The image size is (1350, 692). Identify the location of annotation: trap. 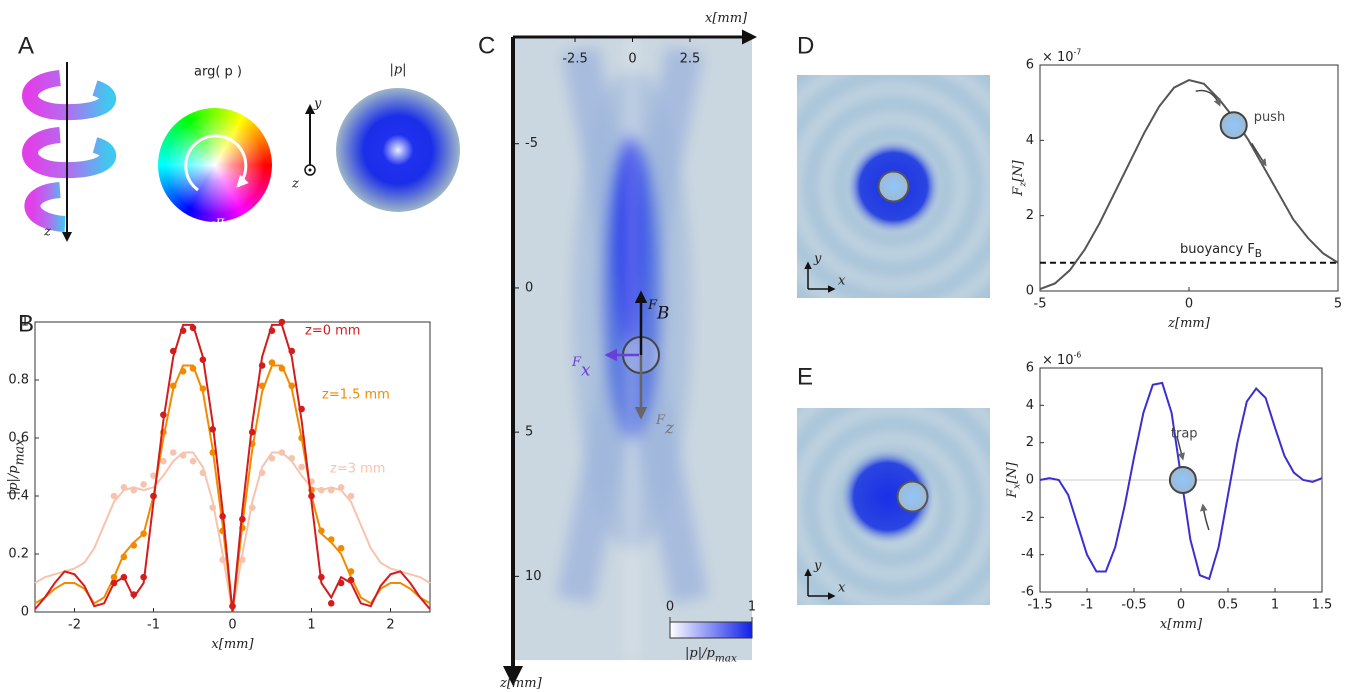
(1184, 434).